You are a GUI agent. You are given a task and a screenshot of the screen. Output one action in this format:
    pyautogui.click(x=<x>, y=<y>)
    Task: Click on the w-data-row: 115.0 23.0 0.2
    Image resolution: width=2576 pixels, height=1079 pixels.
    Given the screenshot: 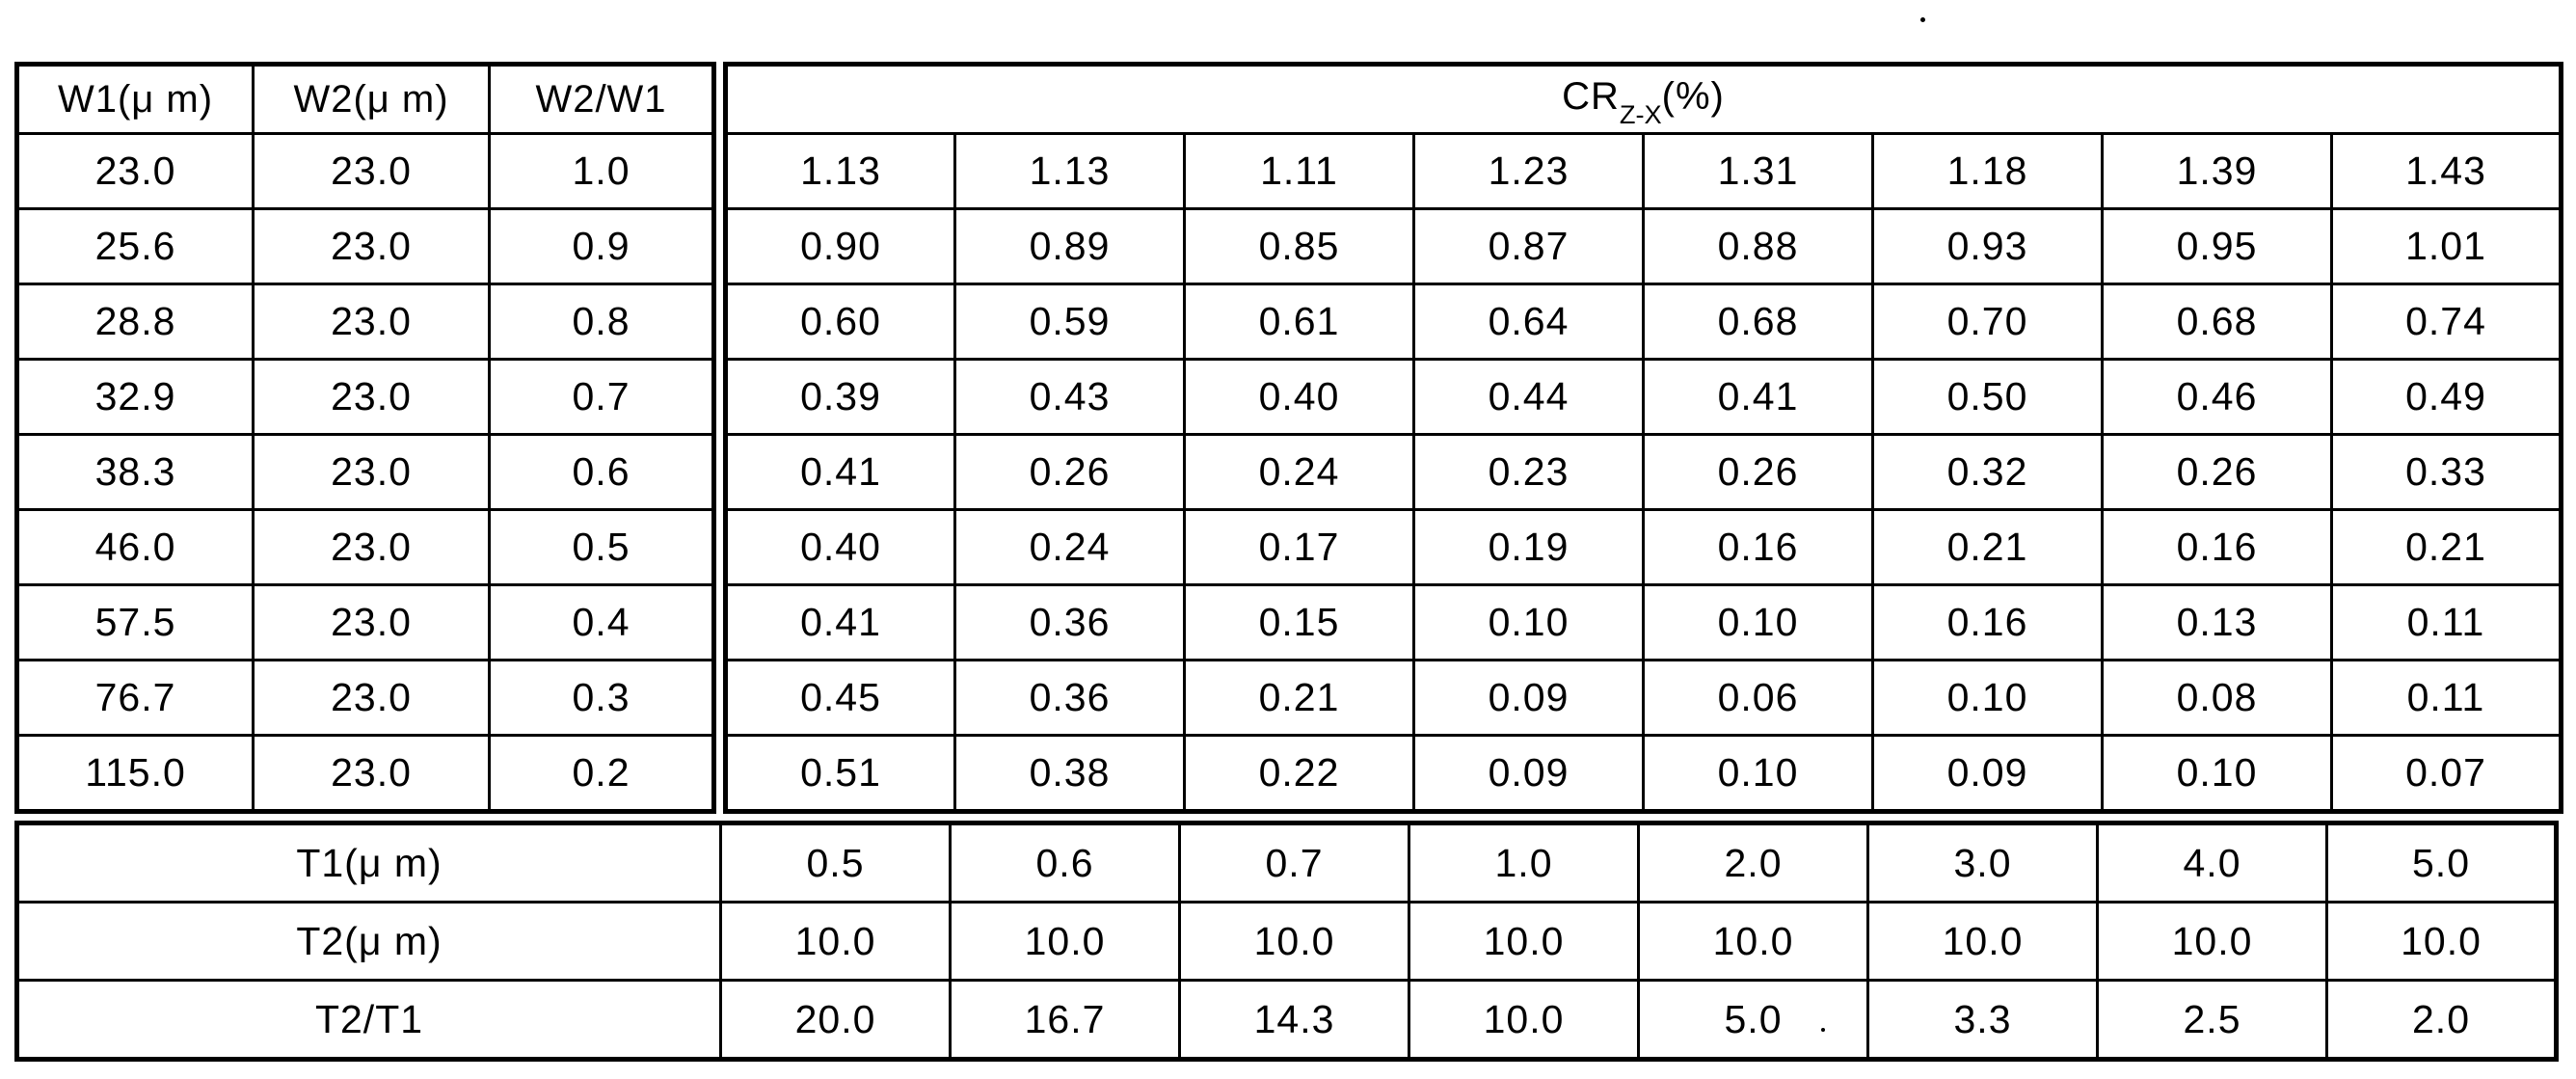 What is the action you would take?
    pyautogui.click(x=365, y=773)
    